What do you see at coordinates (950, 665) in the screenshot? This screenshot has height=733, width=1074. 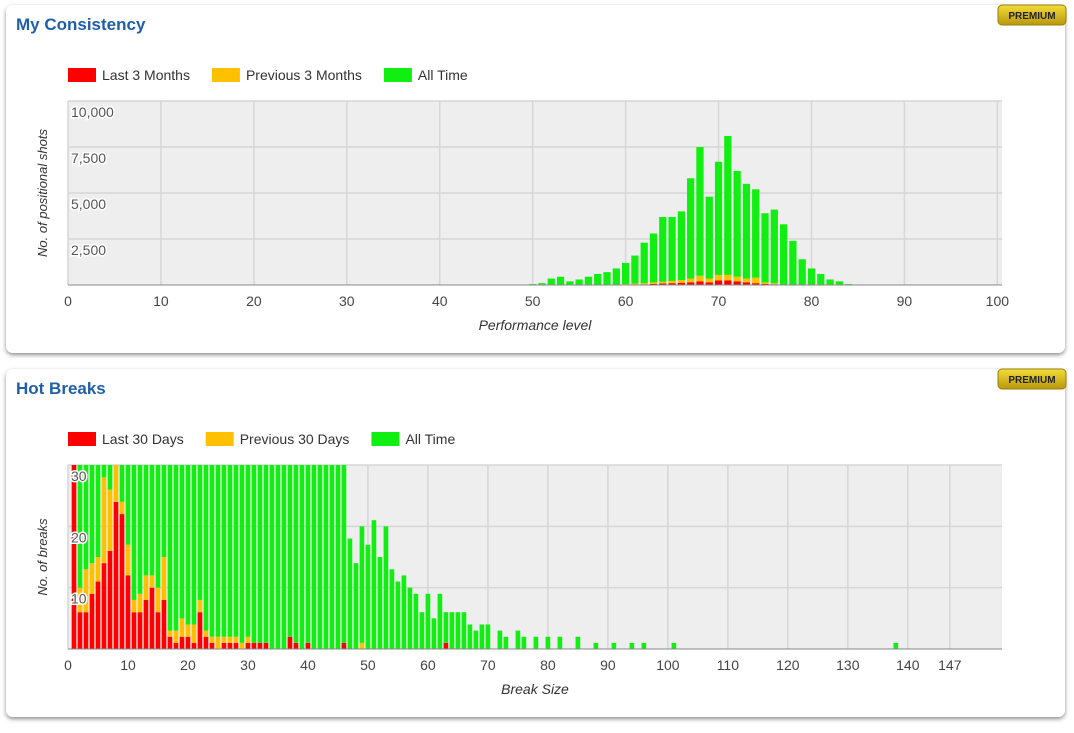 I see `x-tick-label: 147` at bounding box center [950, 665].